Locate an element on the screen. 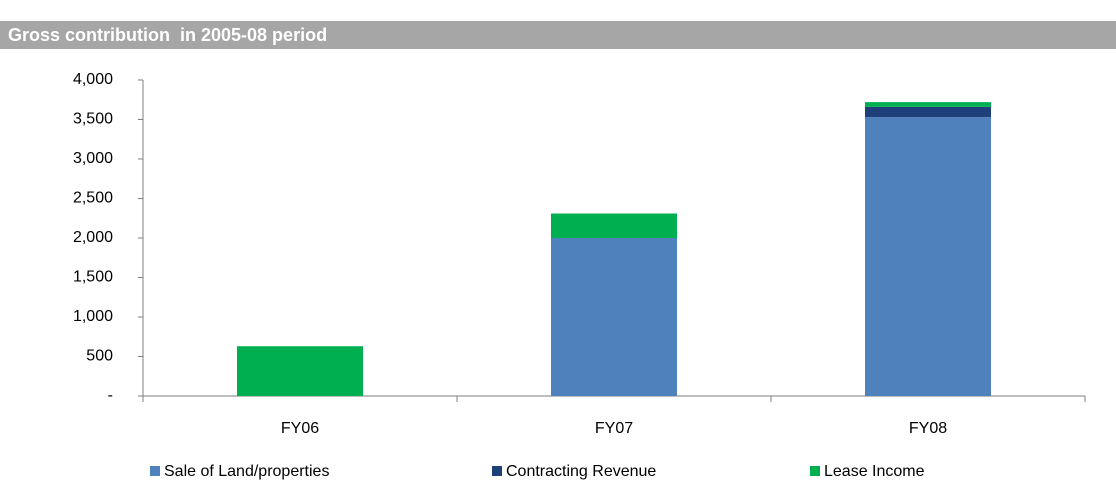 The width and height of the screenshot is (1116, 485). y-tick-label: 4,000 is located at coordinates (93, 79).